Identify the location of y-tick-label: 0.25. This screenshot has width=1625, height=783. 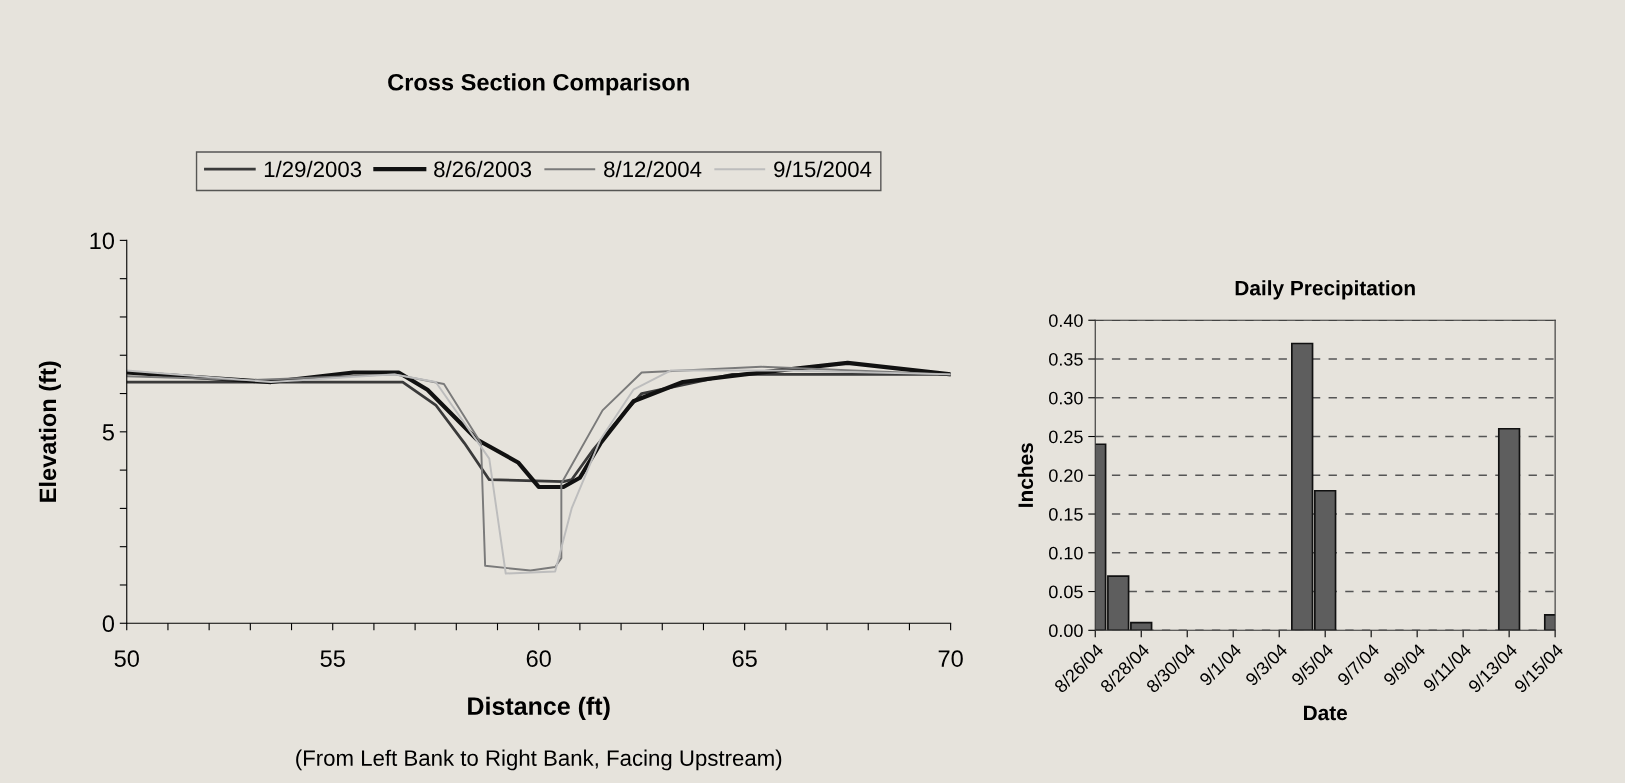
(1066, 437).